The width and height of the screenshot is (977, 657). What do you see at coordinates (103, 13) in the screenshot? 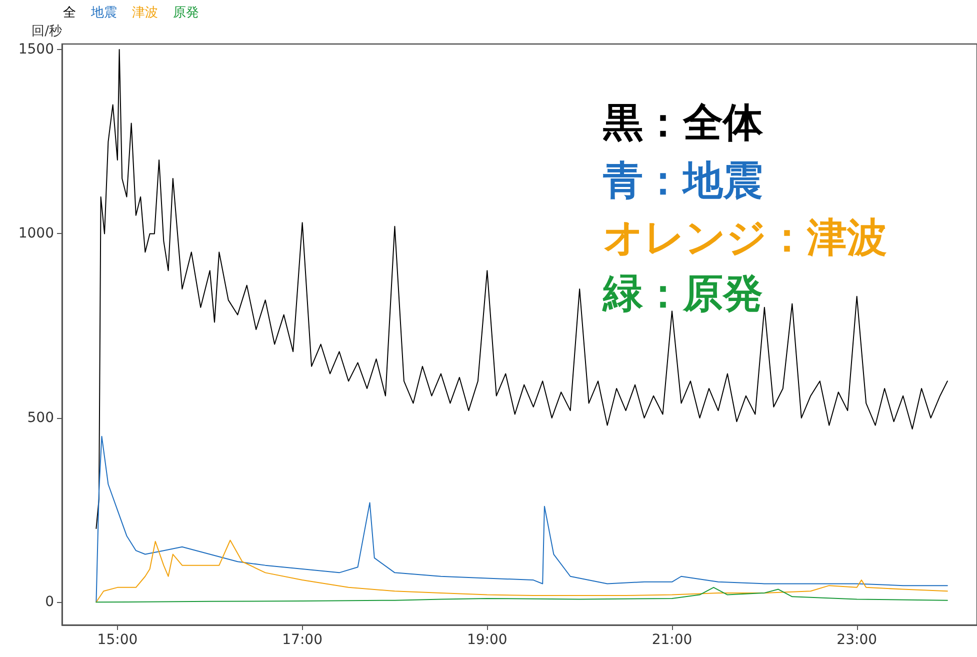
I see `text: 地震` at bounding box center [103, 13].